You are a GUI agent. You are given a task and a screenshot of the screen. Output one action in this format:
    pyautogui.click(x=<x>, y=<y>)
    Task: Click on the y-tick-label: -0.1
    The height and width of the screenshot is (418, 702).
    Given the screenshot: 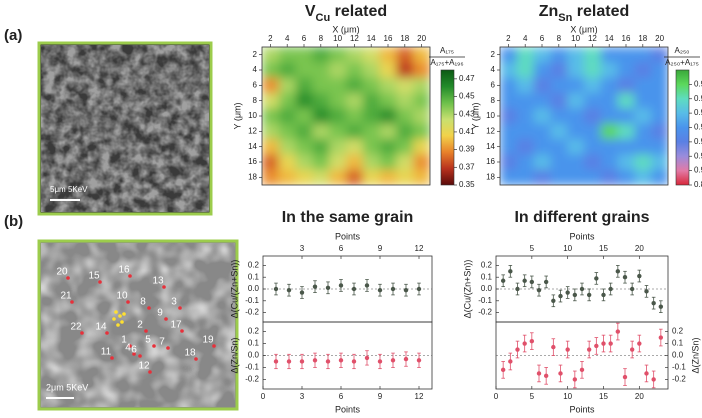 What is the action you would take?
    pyautogui.click(x=679, y=367)
    